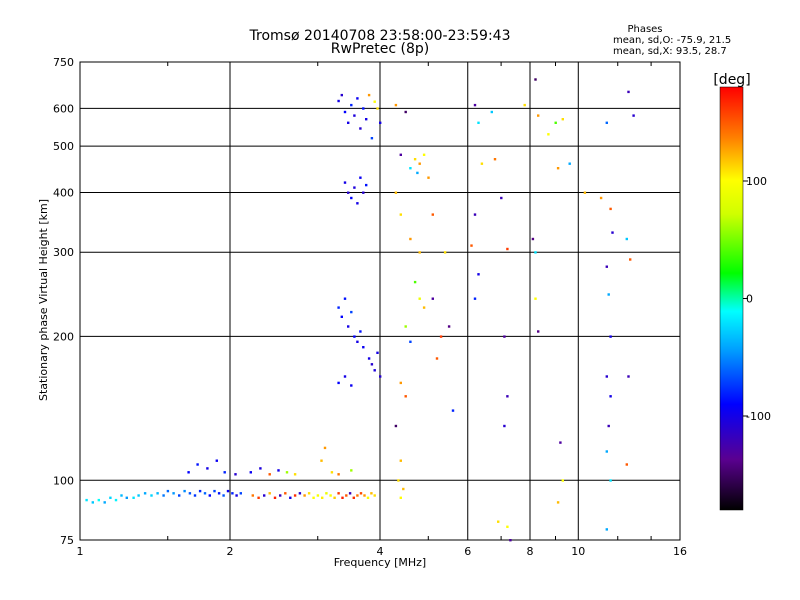  I want to click on x-tick-label: 4, so click(380, 551).